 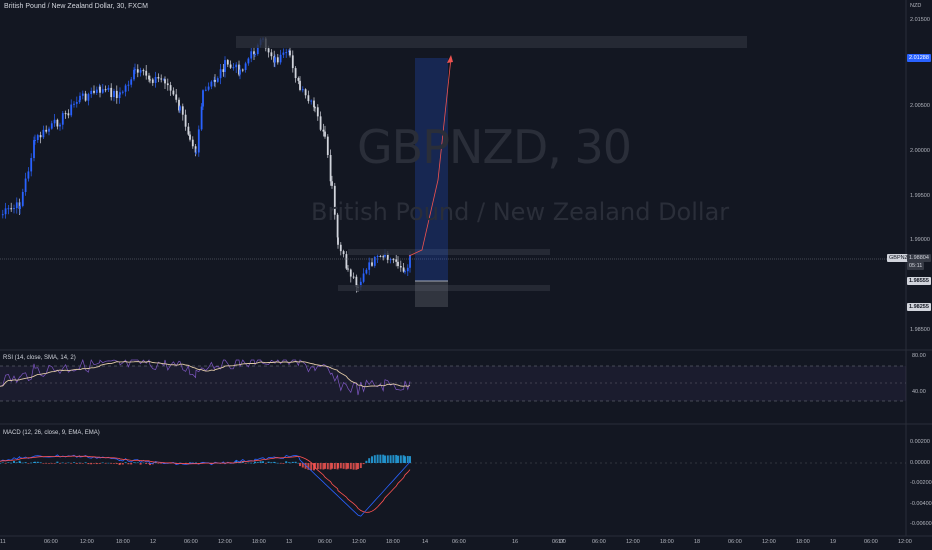 I want to click on time-tick: 13, so click(x=289, y=542).